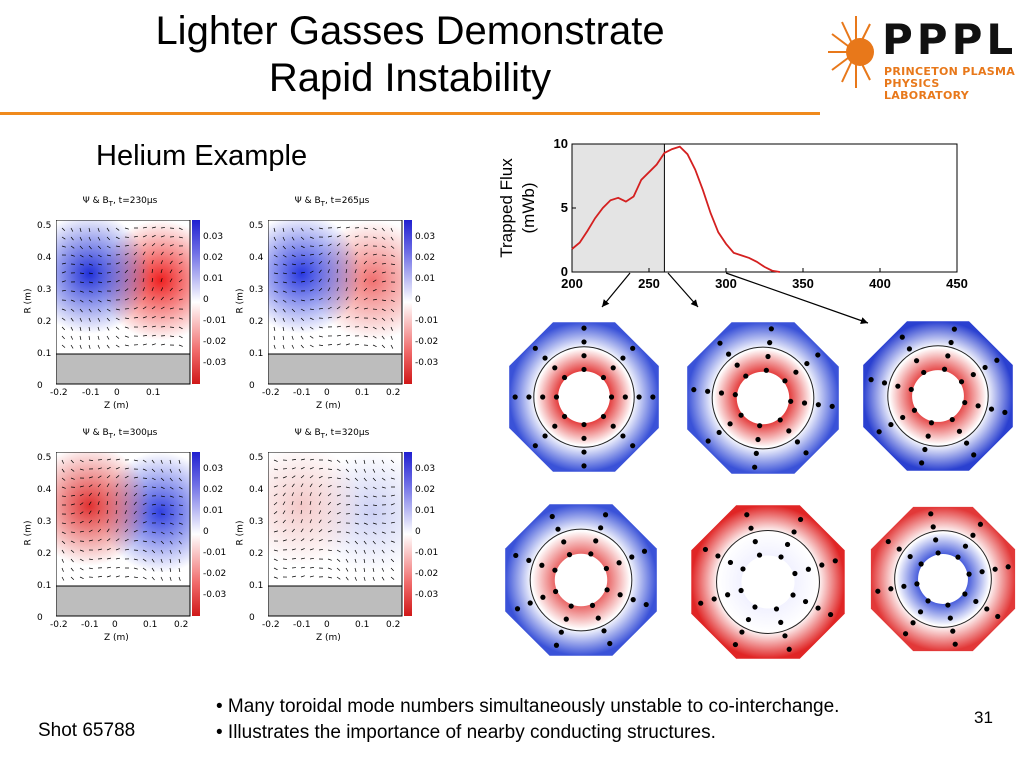 The image size is (1024, 768). Describe the element at coordinates (564, 207) in the screenshot. I see `y-tick-label: 5` at that location.